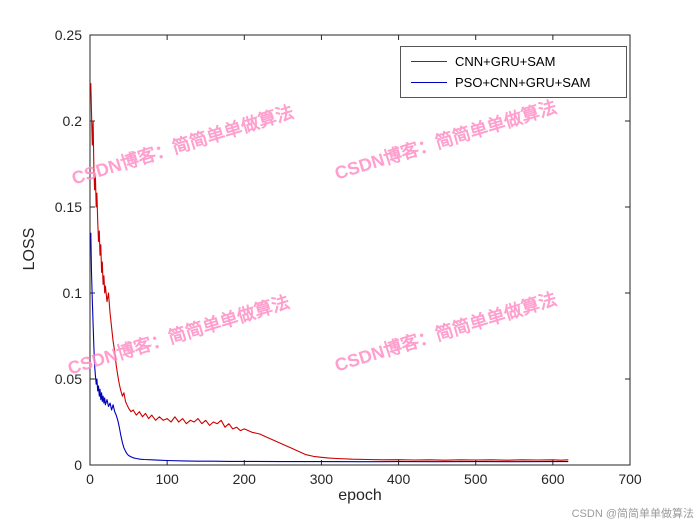 The image size is (700, 525). Describe the element at coordinates (73, 121) in the screenshot. I see `y-tick-label: 0.2` at that location.